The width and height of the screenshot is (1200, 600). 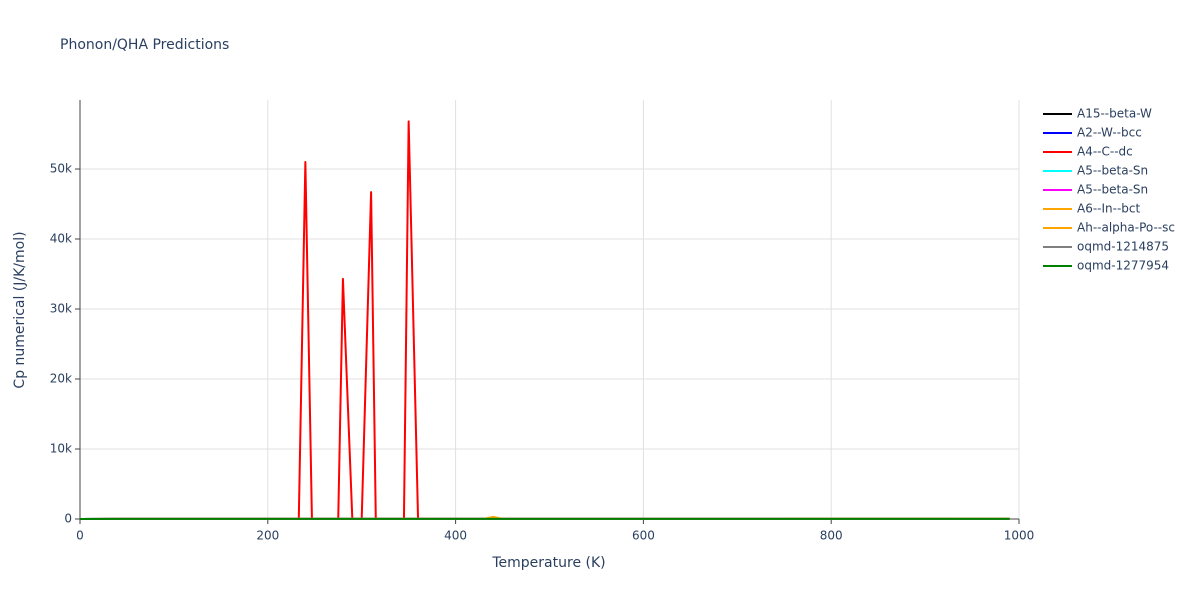 What do you see at coordinates (61, 379) in the screenshot?
I see `y-tick-label: 20k` at bounding box center [61, 379].